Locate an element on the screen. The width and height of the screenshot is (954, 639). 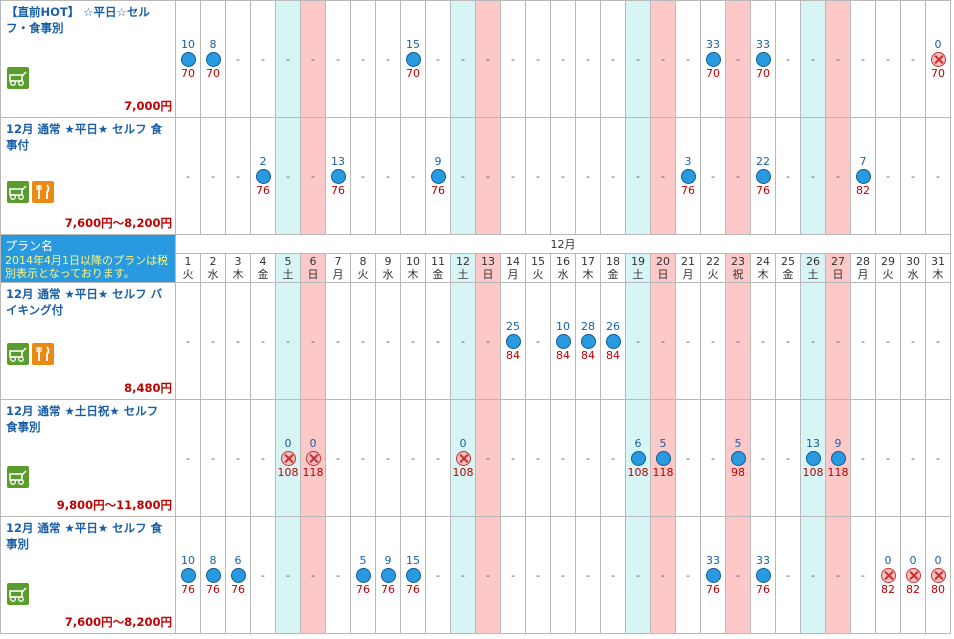
day-cell: 8 76 is located at coordinates (213, 575).